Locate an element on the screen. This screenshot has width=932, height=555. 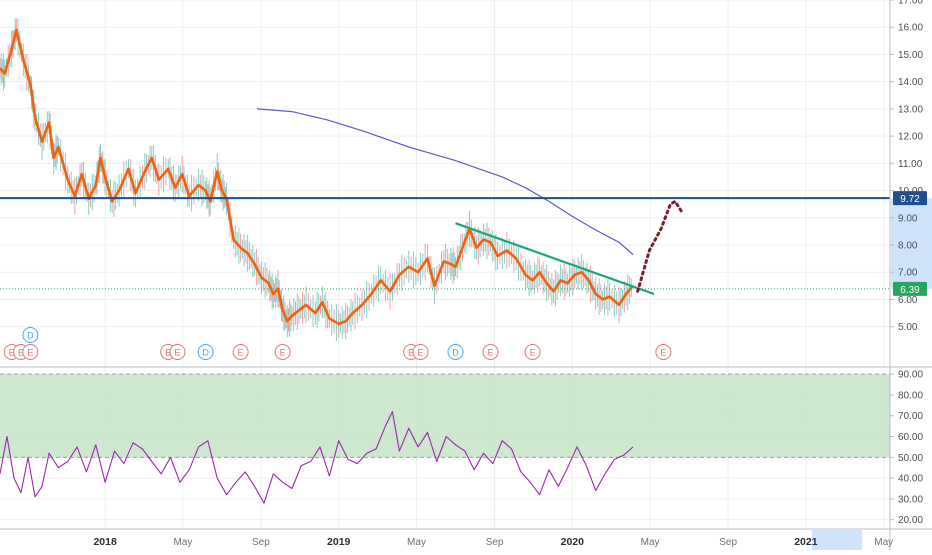
price-axis-label: 12.00 is located at coordinates (910, 137).